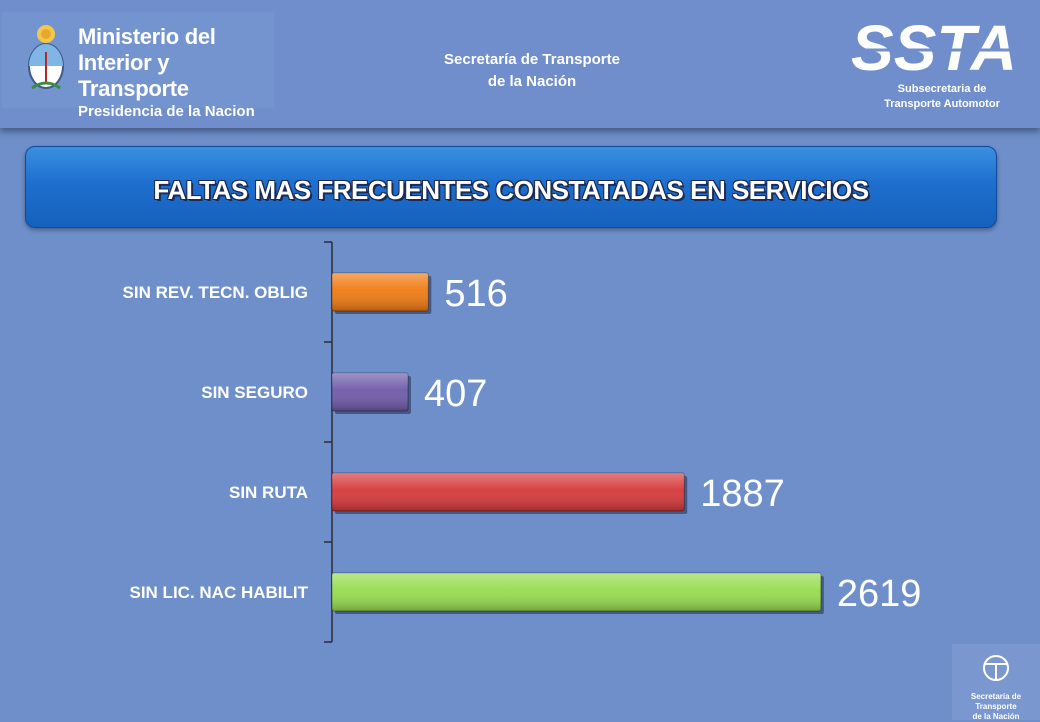  I want to click on ssta-logo-text: SSTA, so click(934, 45).